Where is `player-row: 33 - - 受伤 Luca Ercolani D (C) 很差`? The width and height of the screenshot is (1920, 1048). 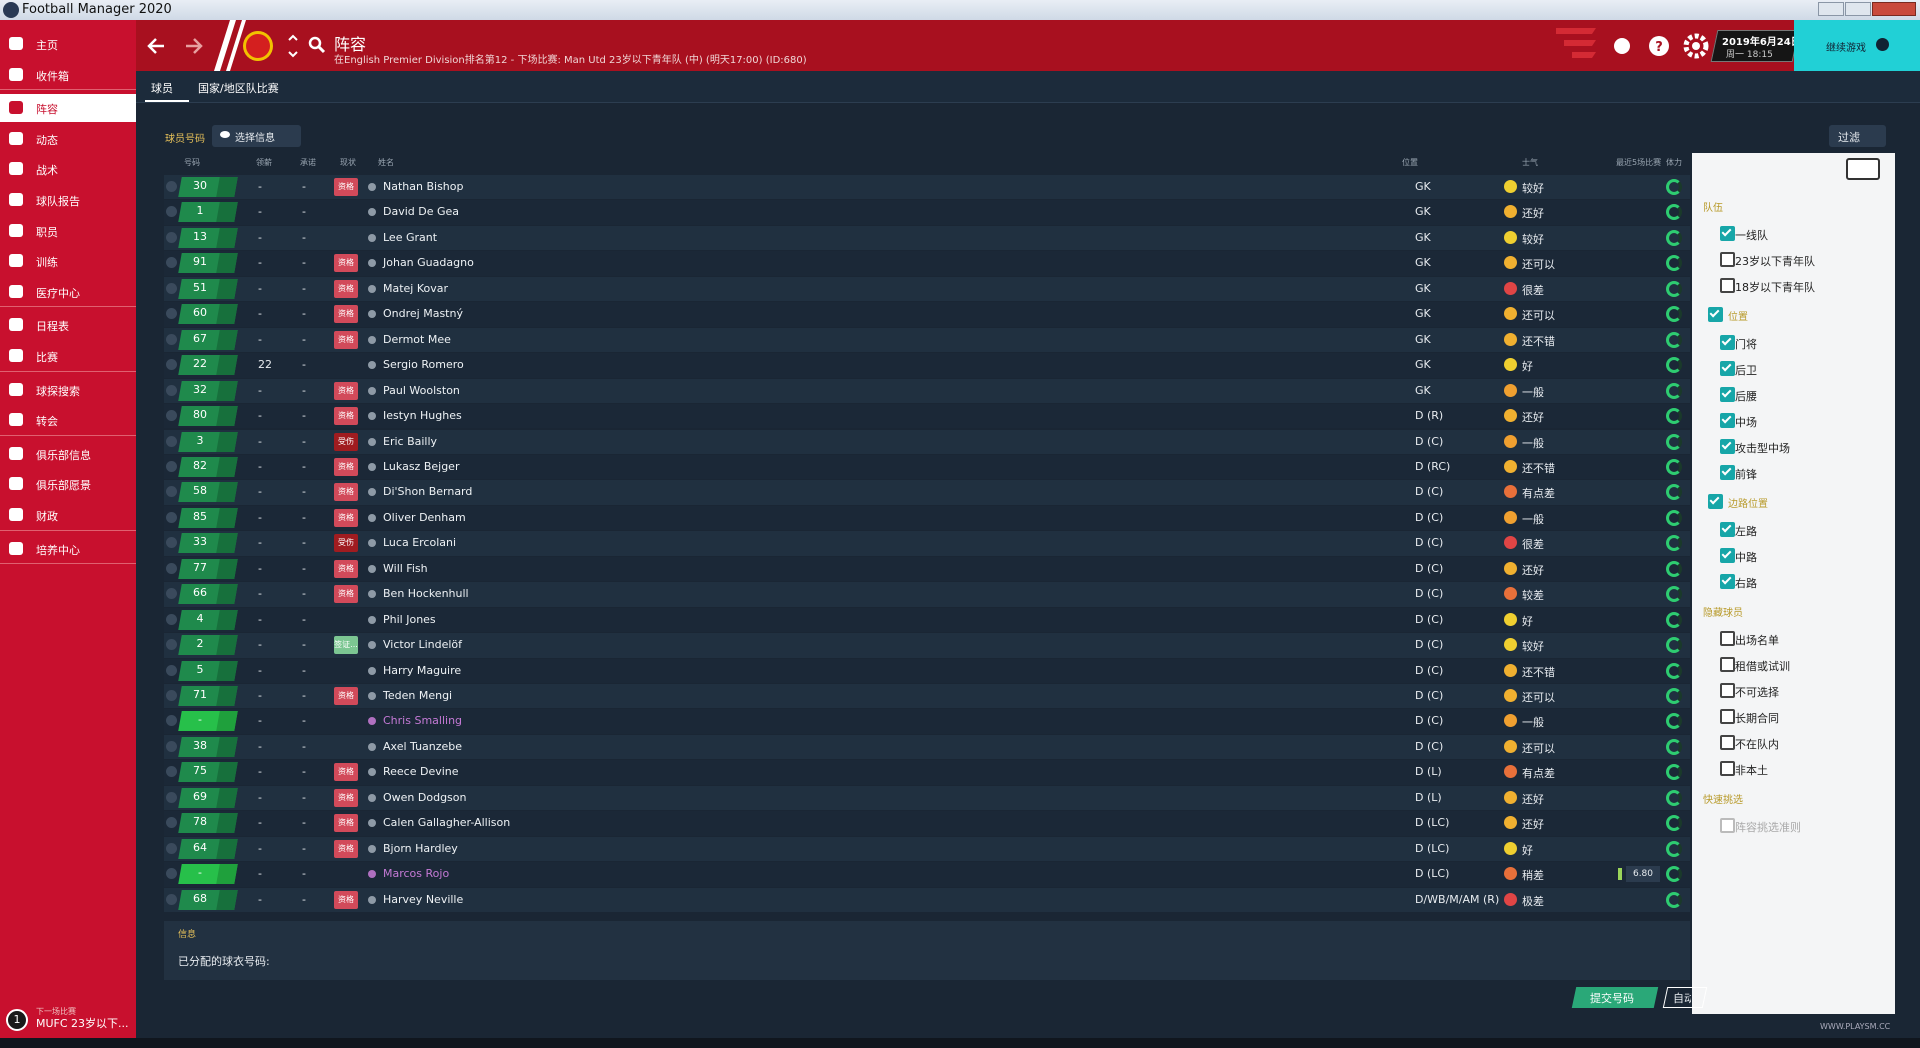
player-row: 33 - - 受伤 Luca Ercolani D (C) 很差 is located at coordinates (927, 543).